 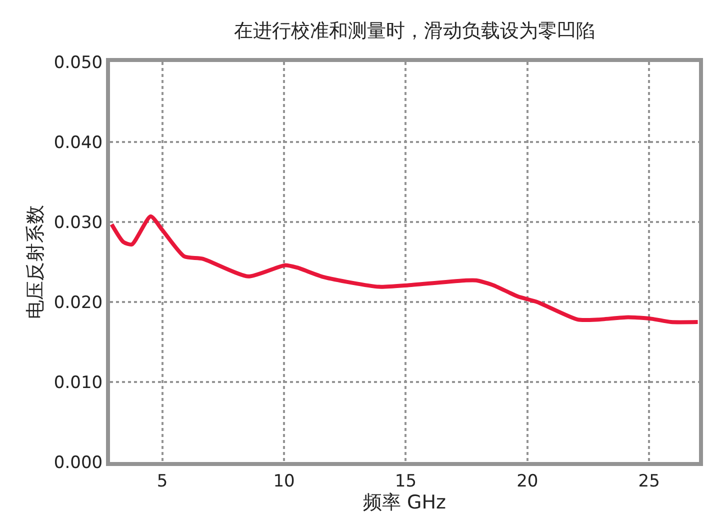 I want to click on x-tick-label: 5, so click(x=162, y=481).